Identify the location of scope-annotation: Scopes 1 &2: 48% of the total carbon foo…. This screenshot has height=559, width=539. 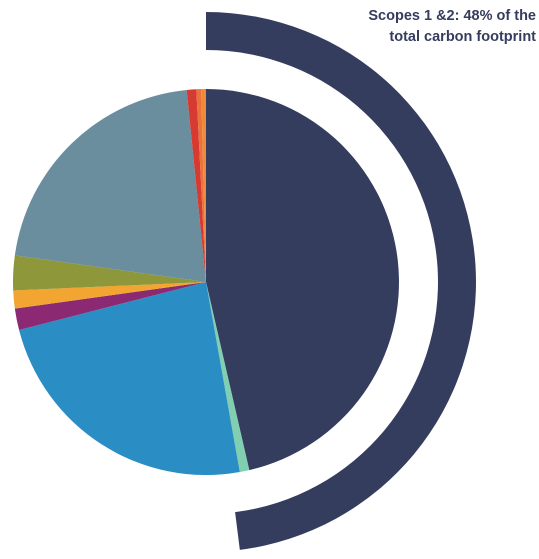
(427, 27).